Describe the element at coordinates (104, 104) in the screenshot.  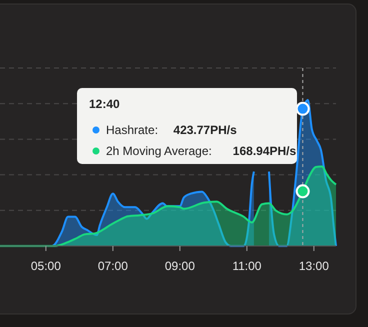
I see `annotation: 12:40` at that location.